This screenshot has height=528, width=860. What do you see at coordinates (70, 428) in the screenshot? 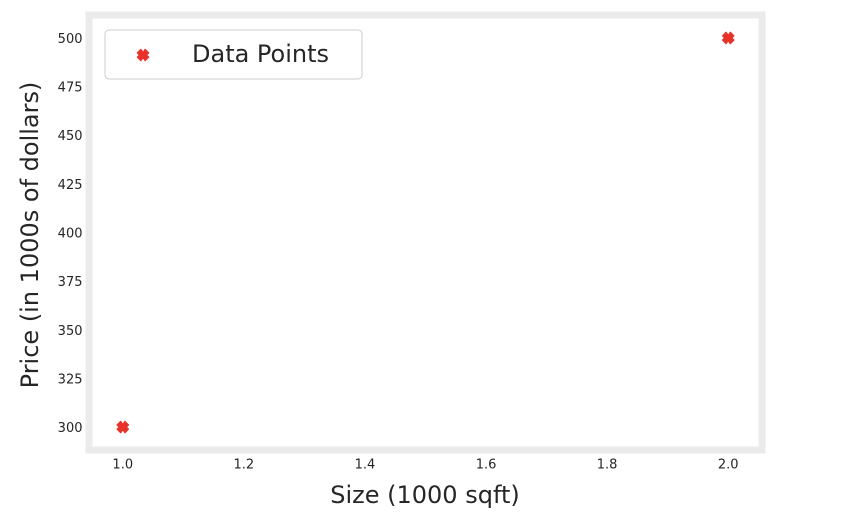
I see `y-tick-label: 300` at bounding box center [70, 428].